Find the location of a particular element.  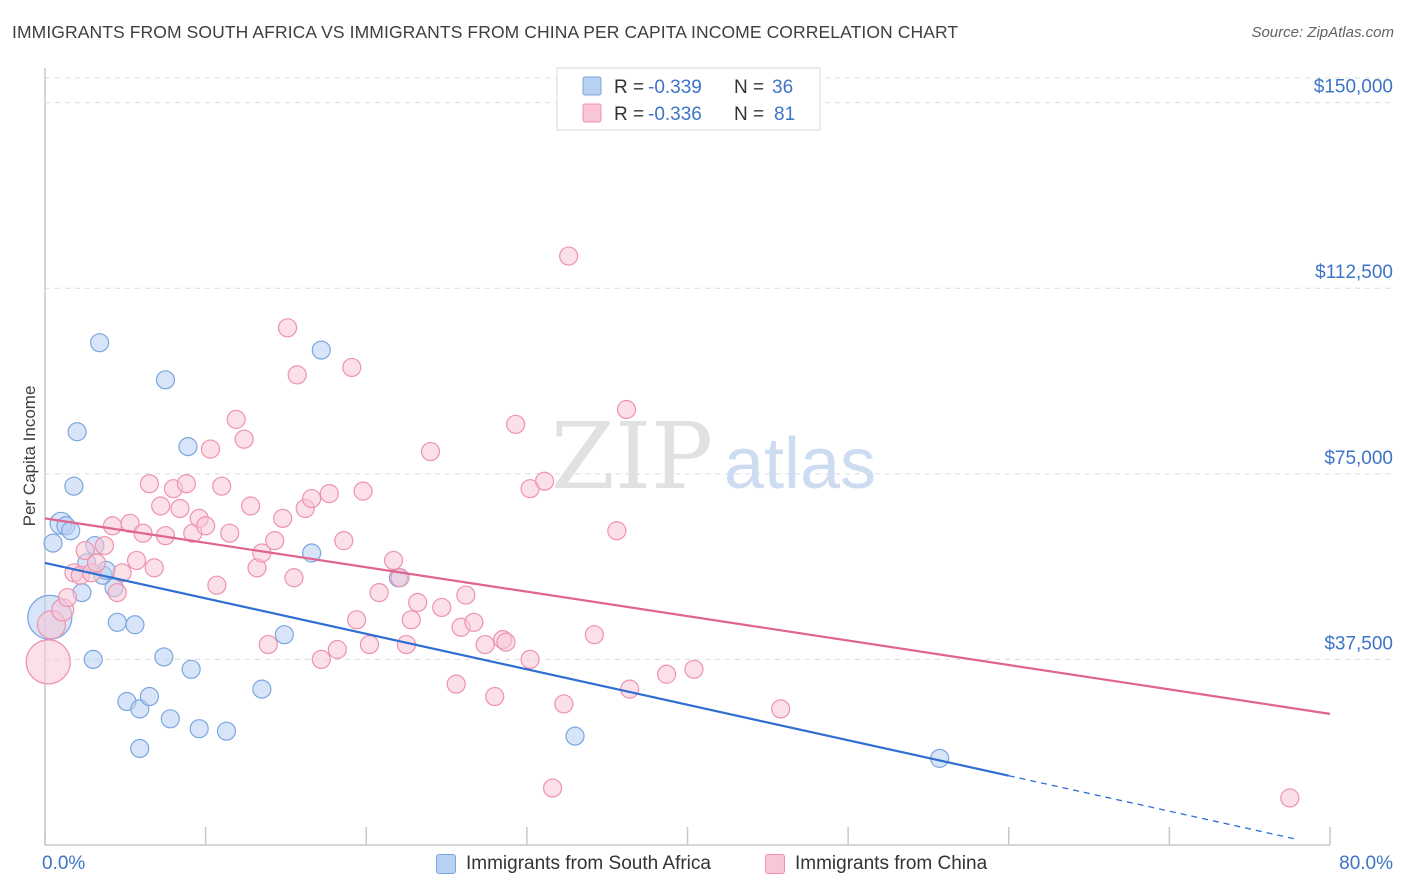

source-credit: Source: ZipAtlas.com is located at coordinates (1322, 32).